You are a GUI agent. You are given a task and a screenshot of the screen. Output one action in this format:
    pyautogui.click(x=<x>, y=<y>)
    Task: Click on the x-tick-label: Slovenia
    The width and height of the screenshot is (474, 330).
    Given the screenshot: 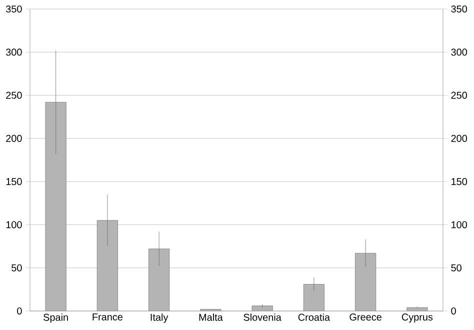 What is the action you would take?
    pyautogui.click(x=263, y=317)
    